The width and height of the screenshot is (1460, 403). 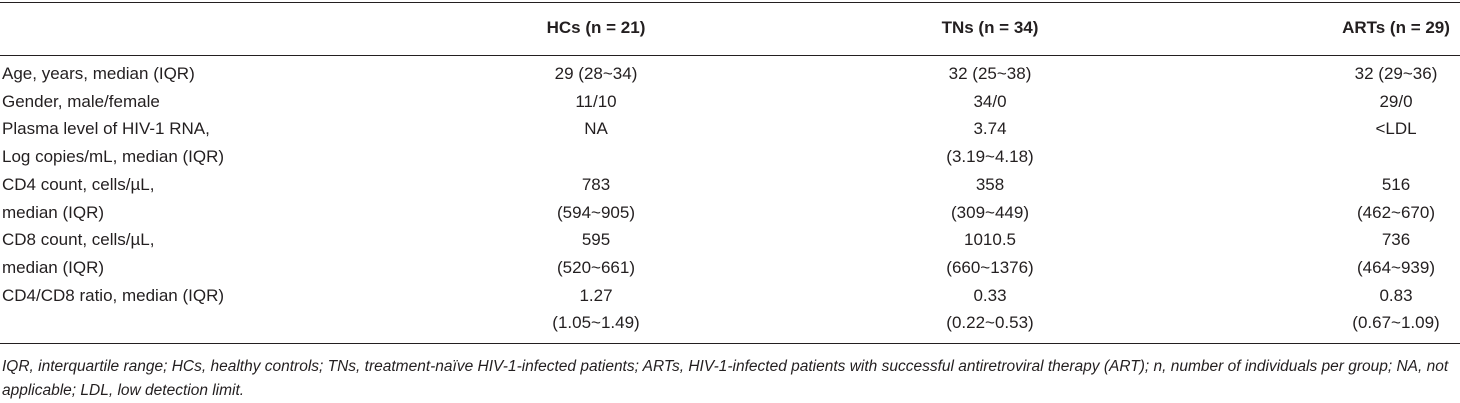 What do you see at coordinates (730, 343) in the screenshot?
I see `bottom-rule` at bounding box center [730, 343].